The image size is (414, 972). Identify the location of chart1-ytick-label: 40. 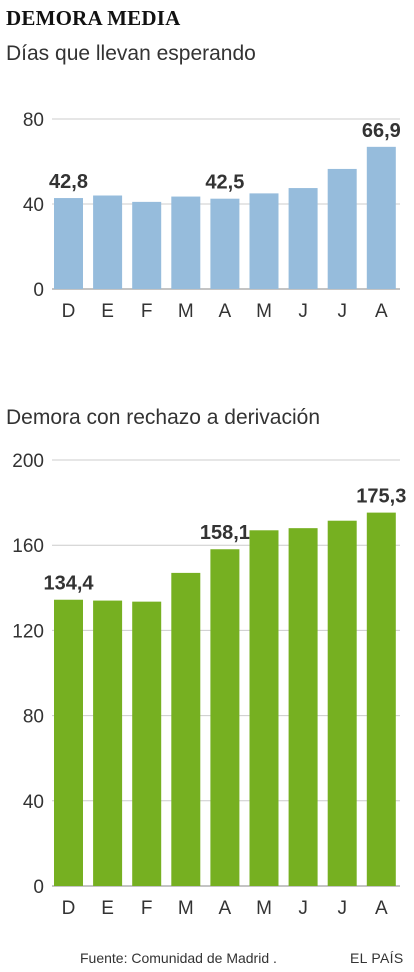
(33, 205).